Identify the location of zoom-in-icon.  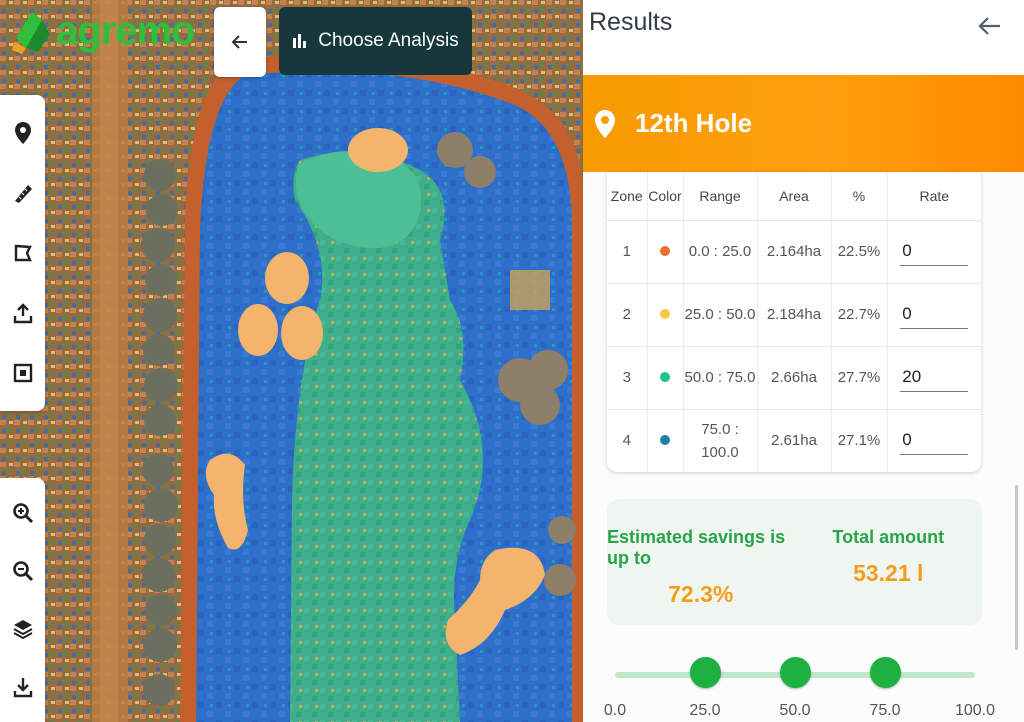
(22, 513).